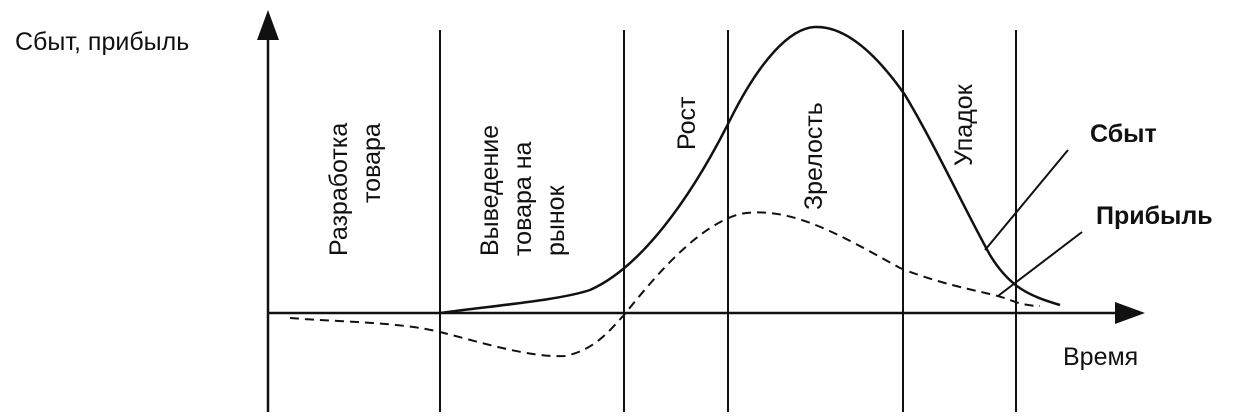 The width and height of the screenshot is (1256, 416). I want to click on stage-label-growth: Рост, so click(687, 123).